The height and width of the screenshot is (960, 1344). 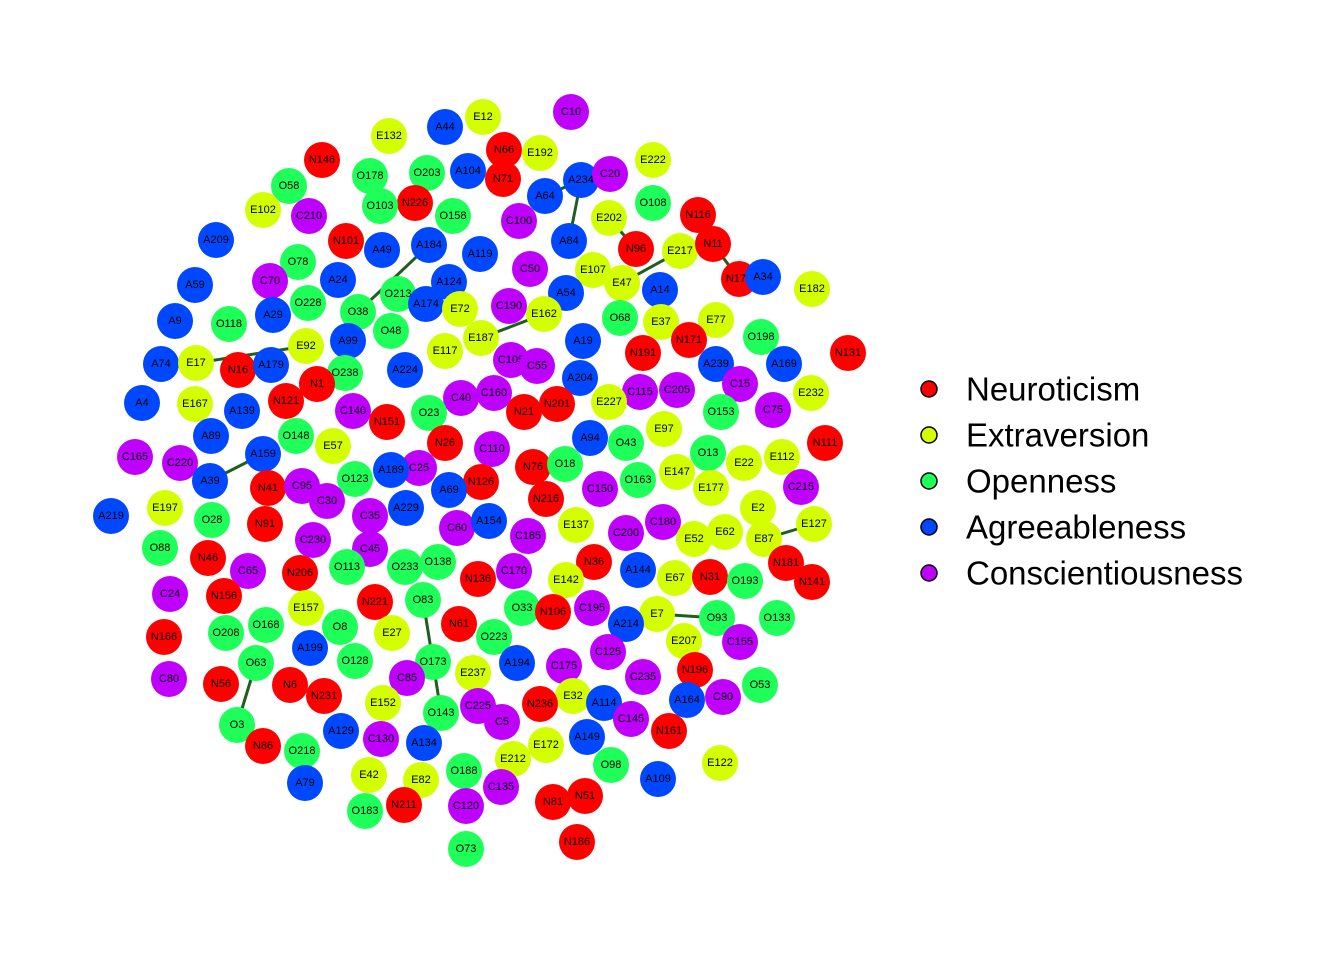 What do you see at coordinates (553, 802) in the screenshot?
I see `node-N81: N81` at bounding box center [553, 802].